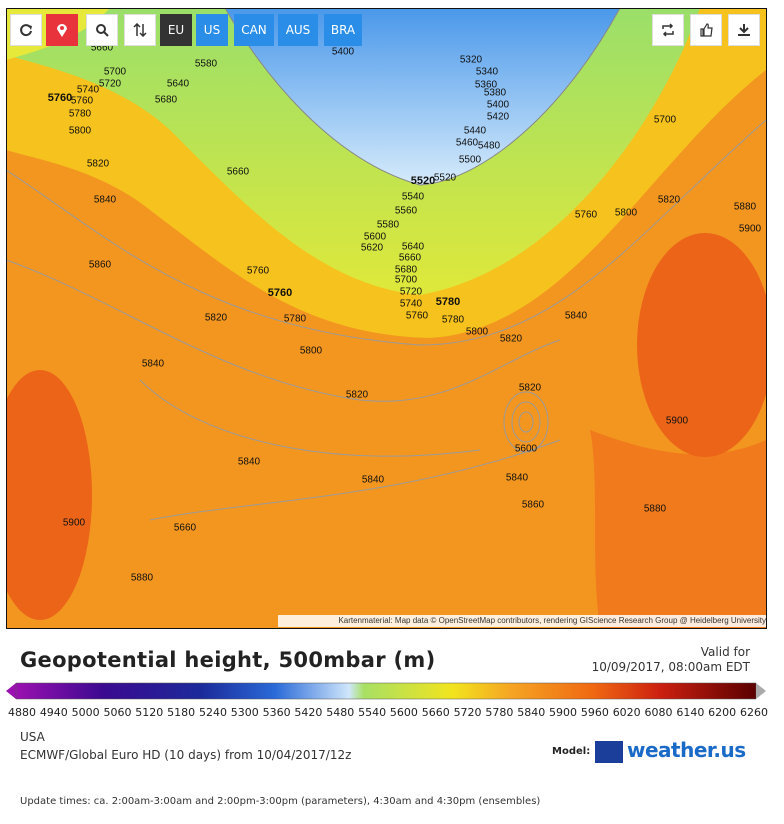 The height and width of the screenshot is (824, 784). Describe the element at coordinates (422, 97) in the screenshot. I see `trough` at that location.